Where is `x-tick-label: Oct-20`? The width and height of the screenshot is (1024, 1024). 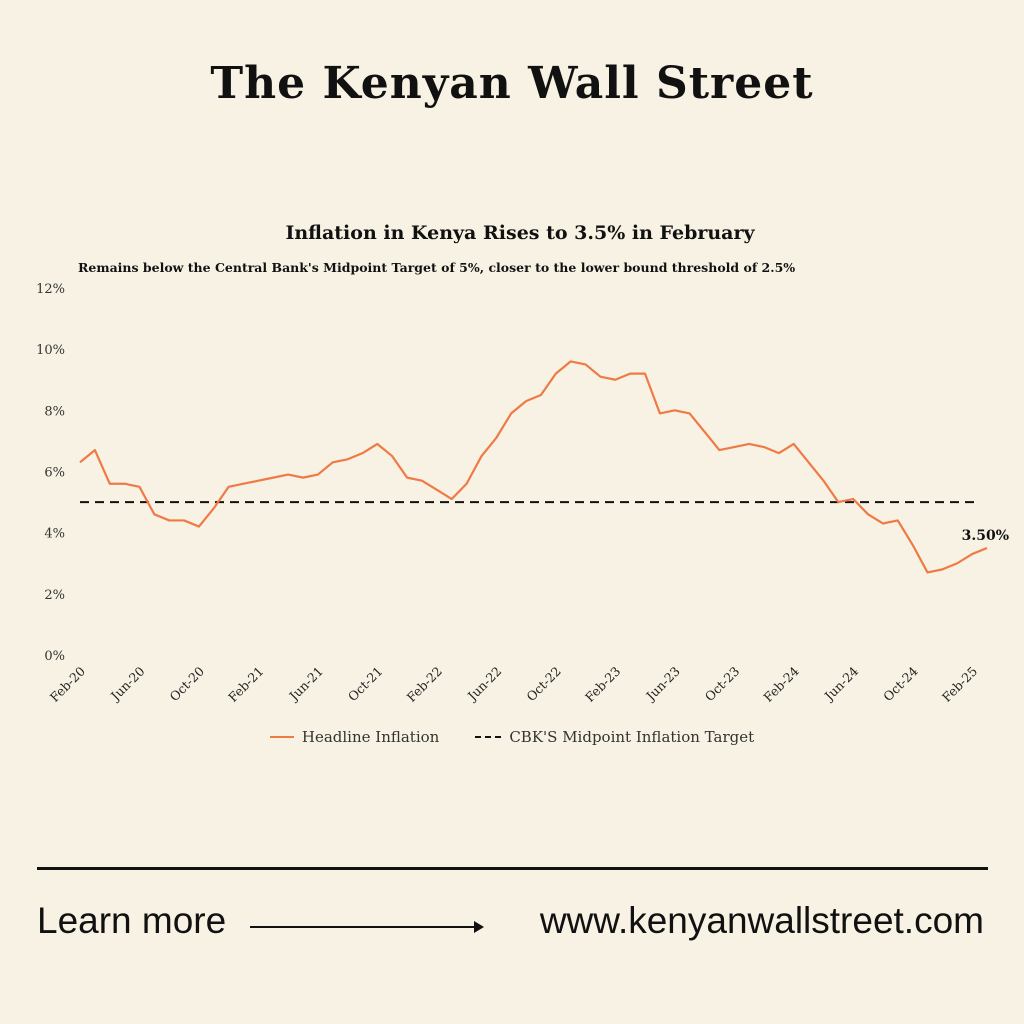 x-tick-label: Oct-20 is located at coordinates (186, 683).